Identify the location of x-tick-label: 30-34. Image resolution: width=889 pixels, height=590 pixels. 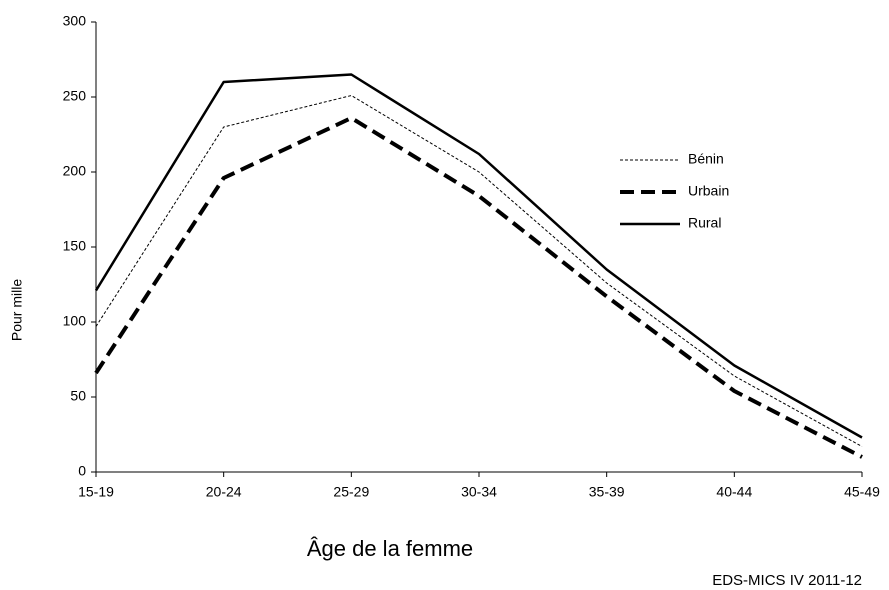
(479, 492).